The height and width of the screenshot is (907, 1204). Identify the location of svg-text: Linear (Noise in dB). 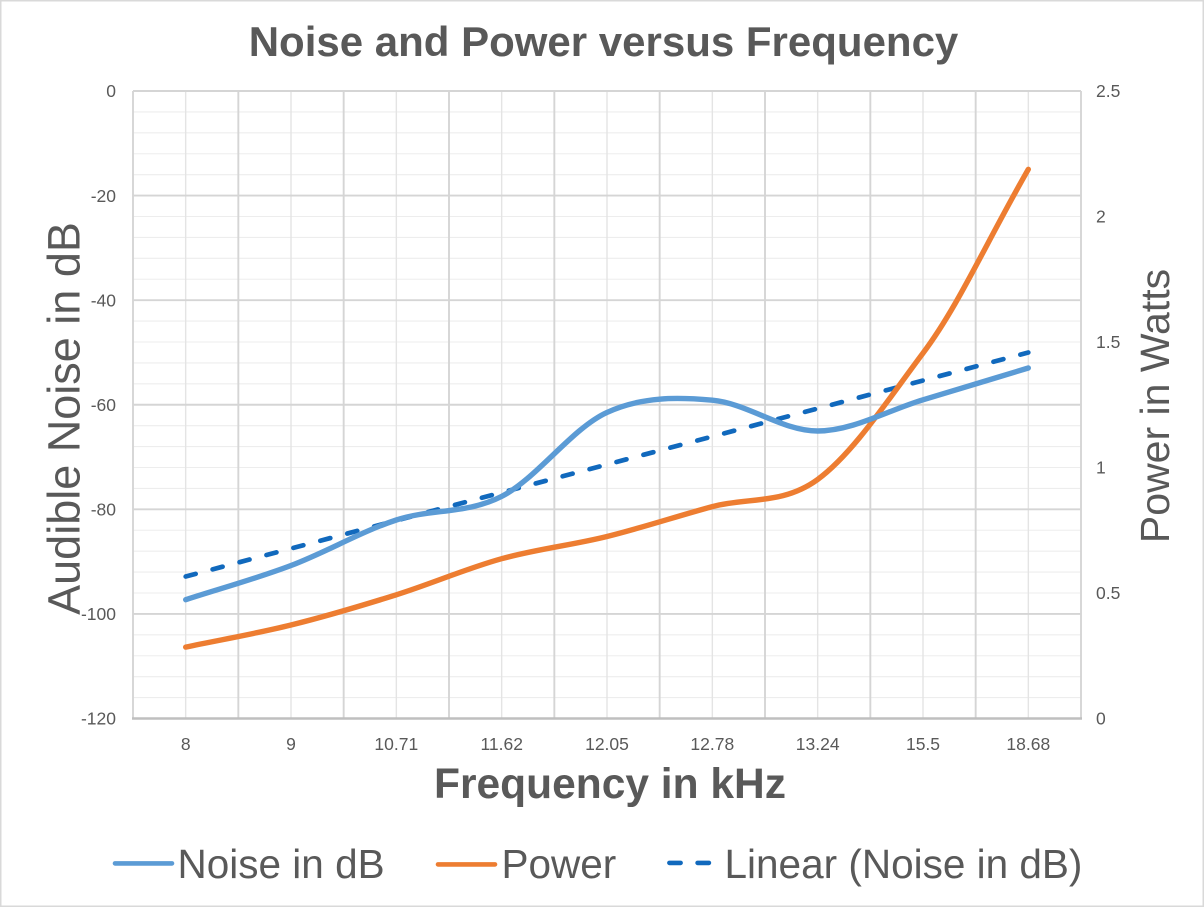
(904, 864).